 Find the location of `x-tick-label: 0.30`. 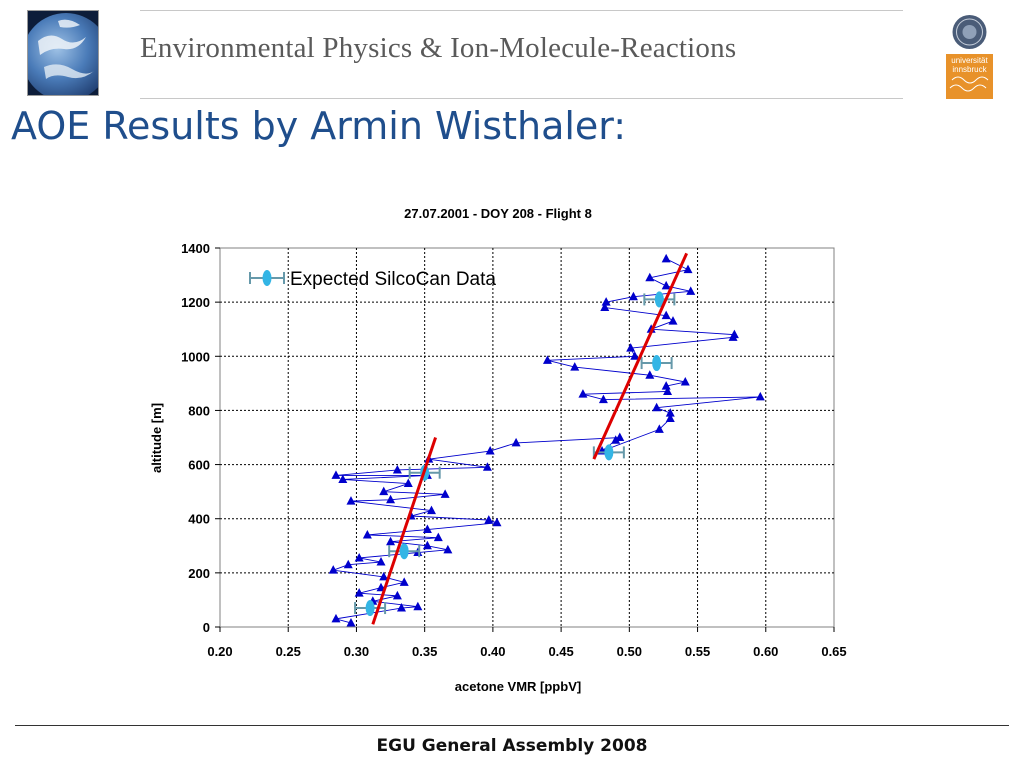

x-tick-label: 0.30 is located at coordinates (356, 651).